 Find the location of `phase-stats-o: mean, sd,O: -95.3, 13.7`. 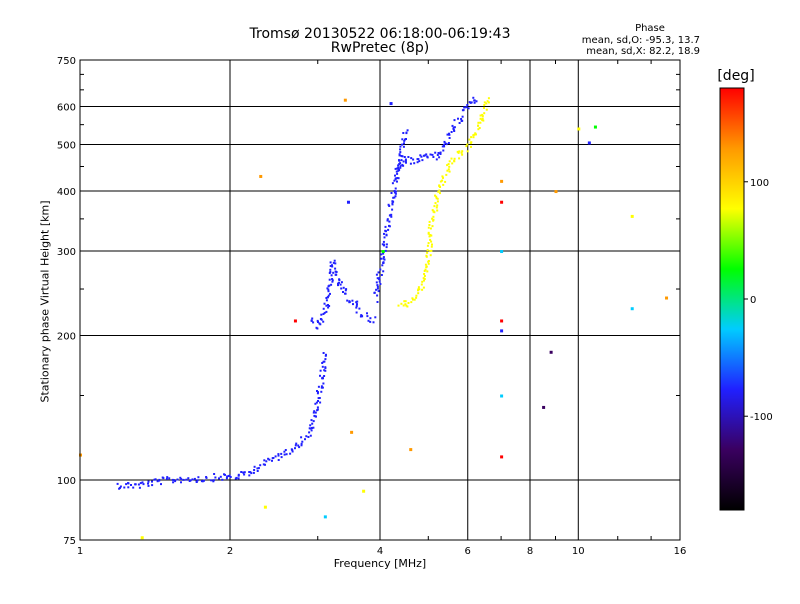

phase-stats-o: mean, sd,O: -95.3, 13.7 is located at coordinates (640, 40).